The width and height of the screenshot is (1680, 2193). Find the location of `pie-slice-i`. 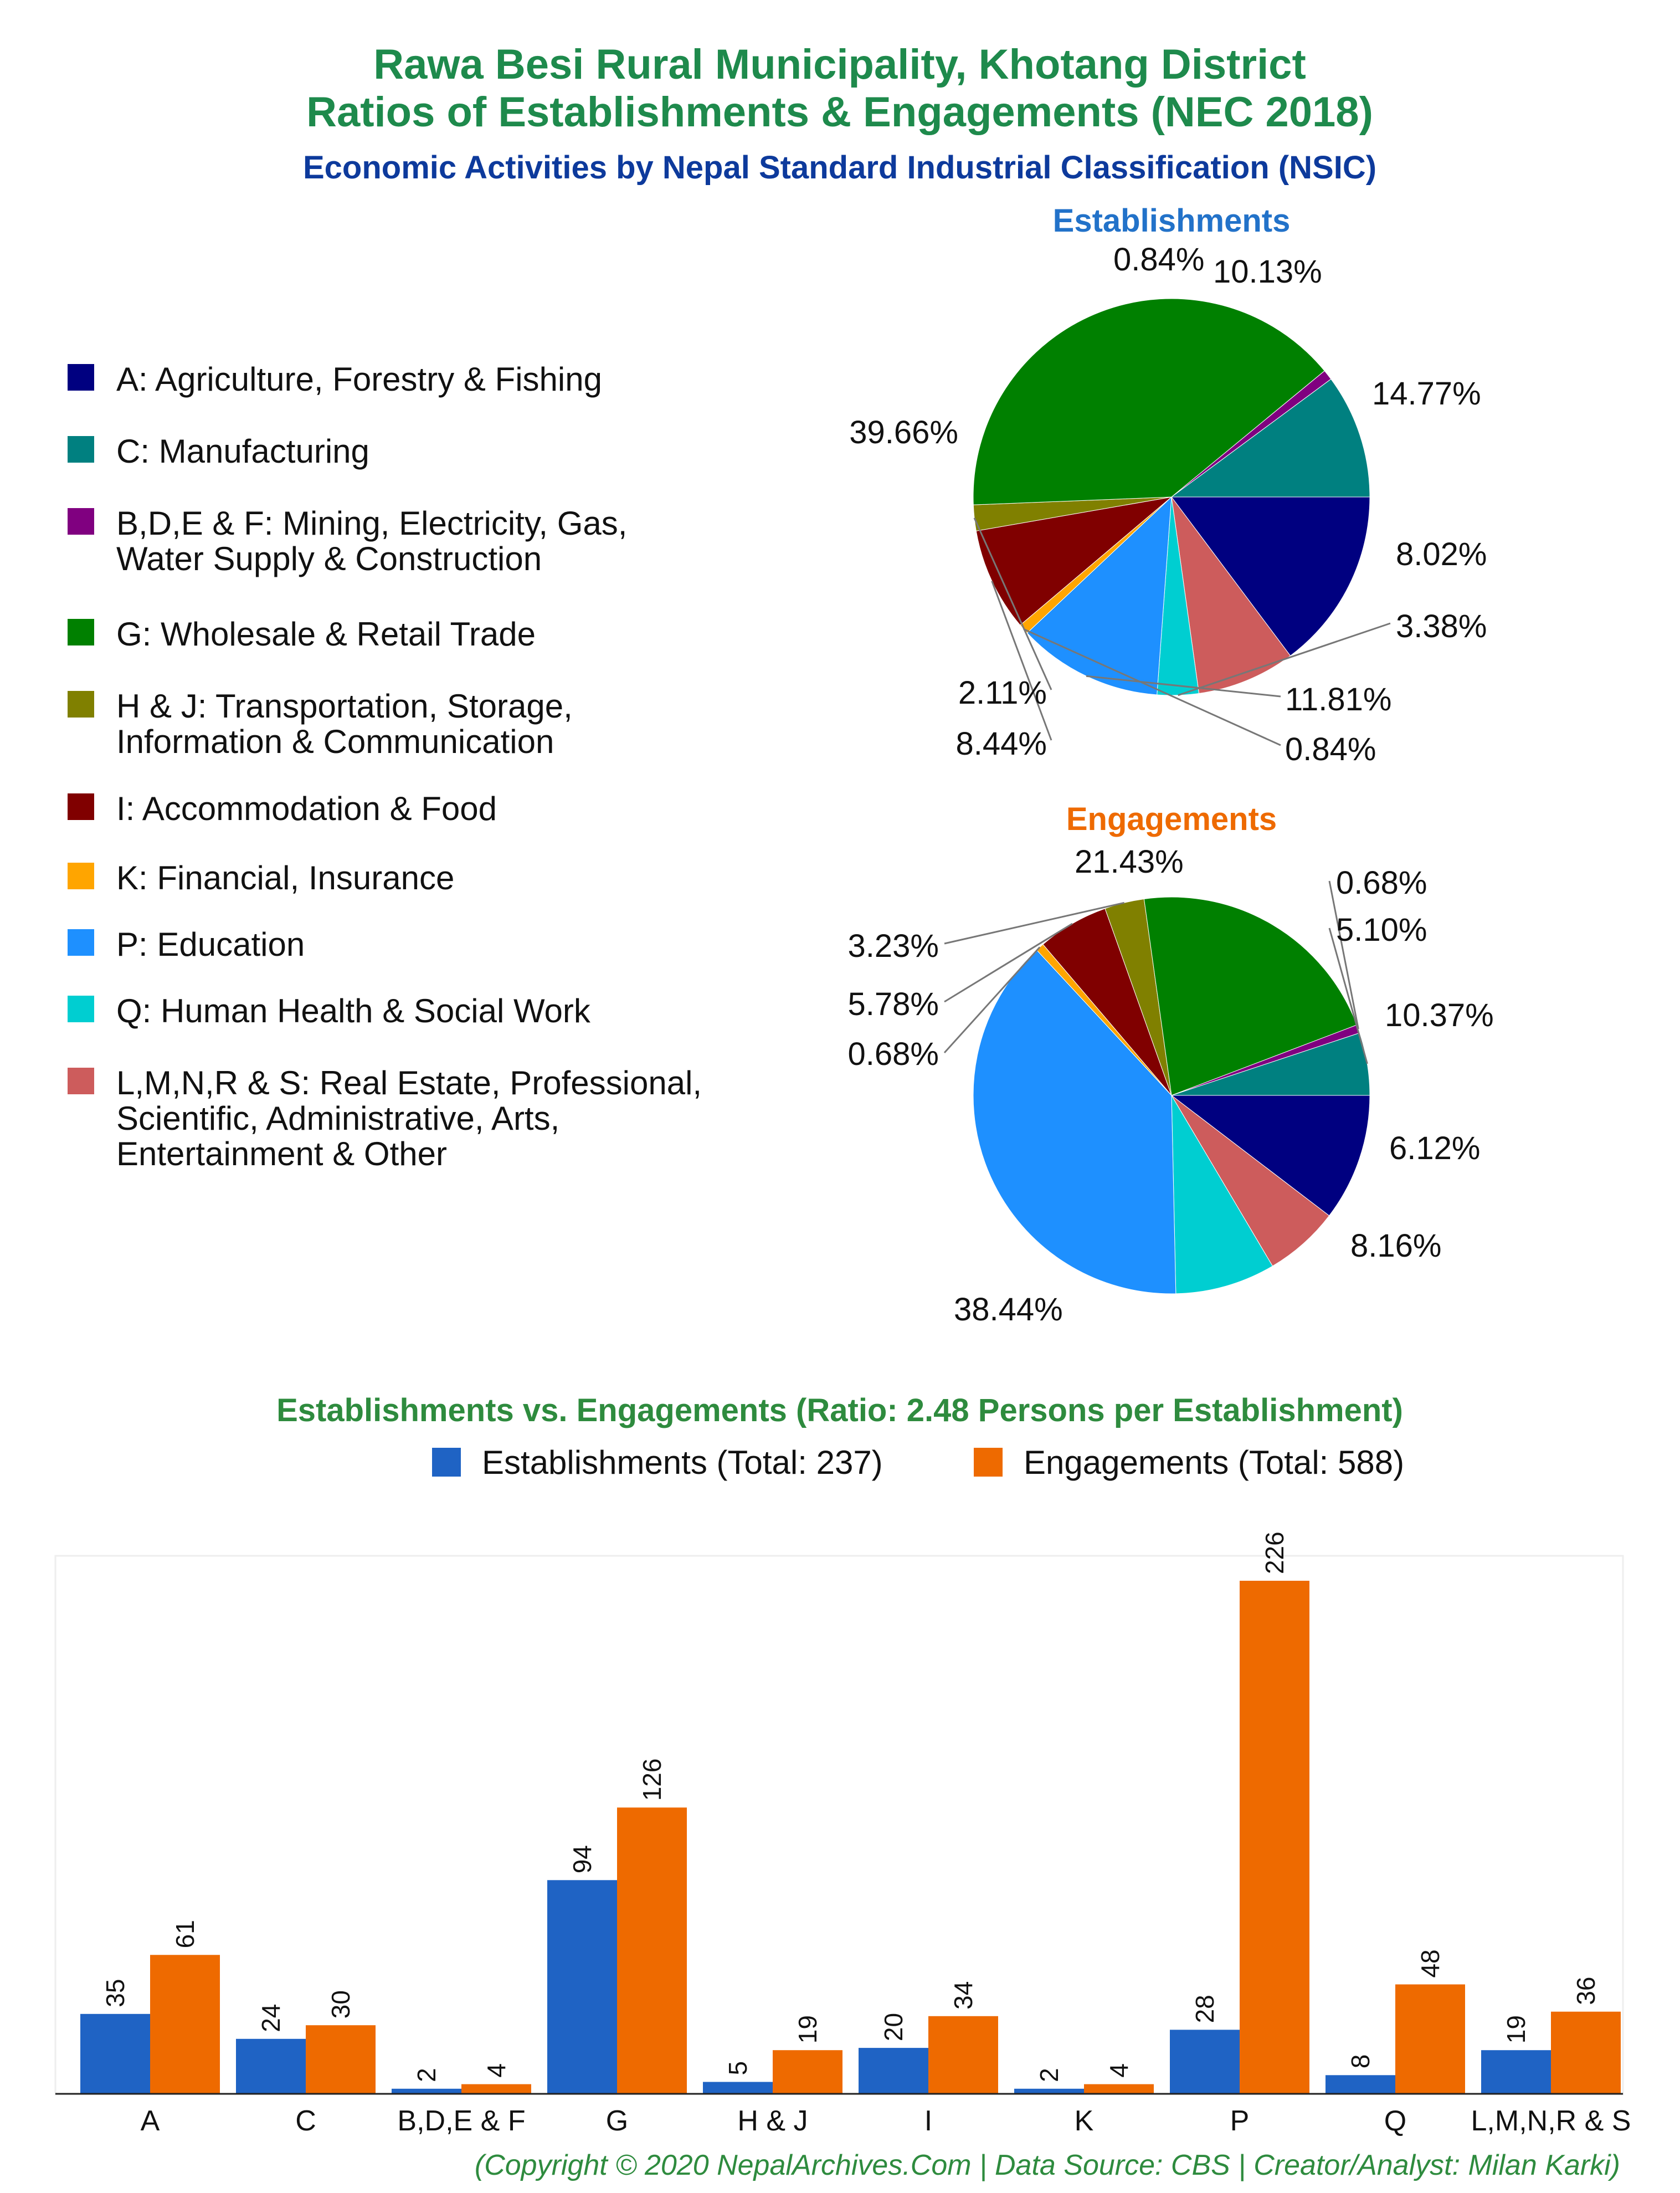

pie-slice-i is located at coordinates (1107, 1002).